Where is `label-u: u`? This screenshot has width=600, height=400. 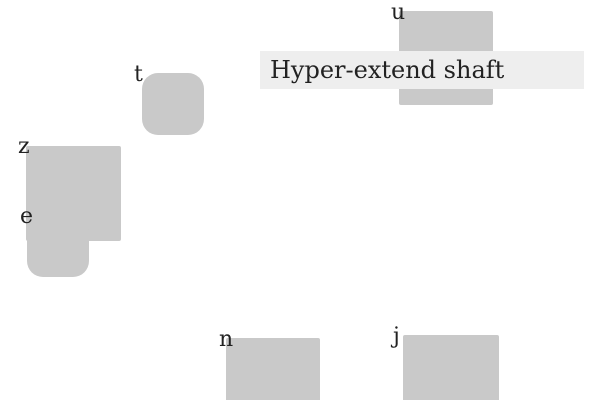
label-u: u is located at coordinates (398, 12).